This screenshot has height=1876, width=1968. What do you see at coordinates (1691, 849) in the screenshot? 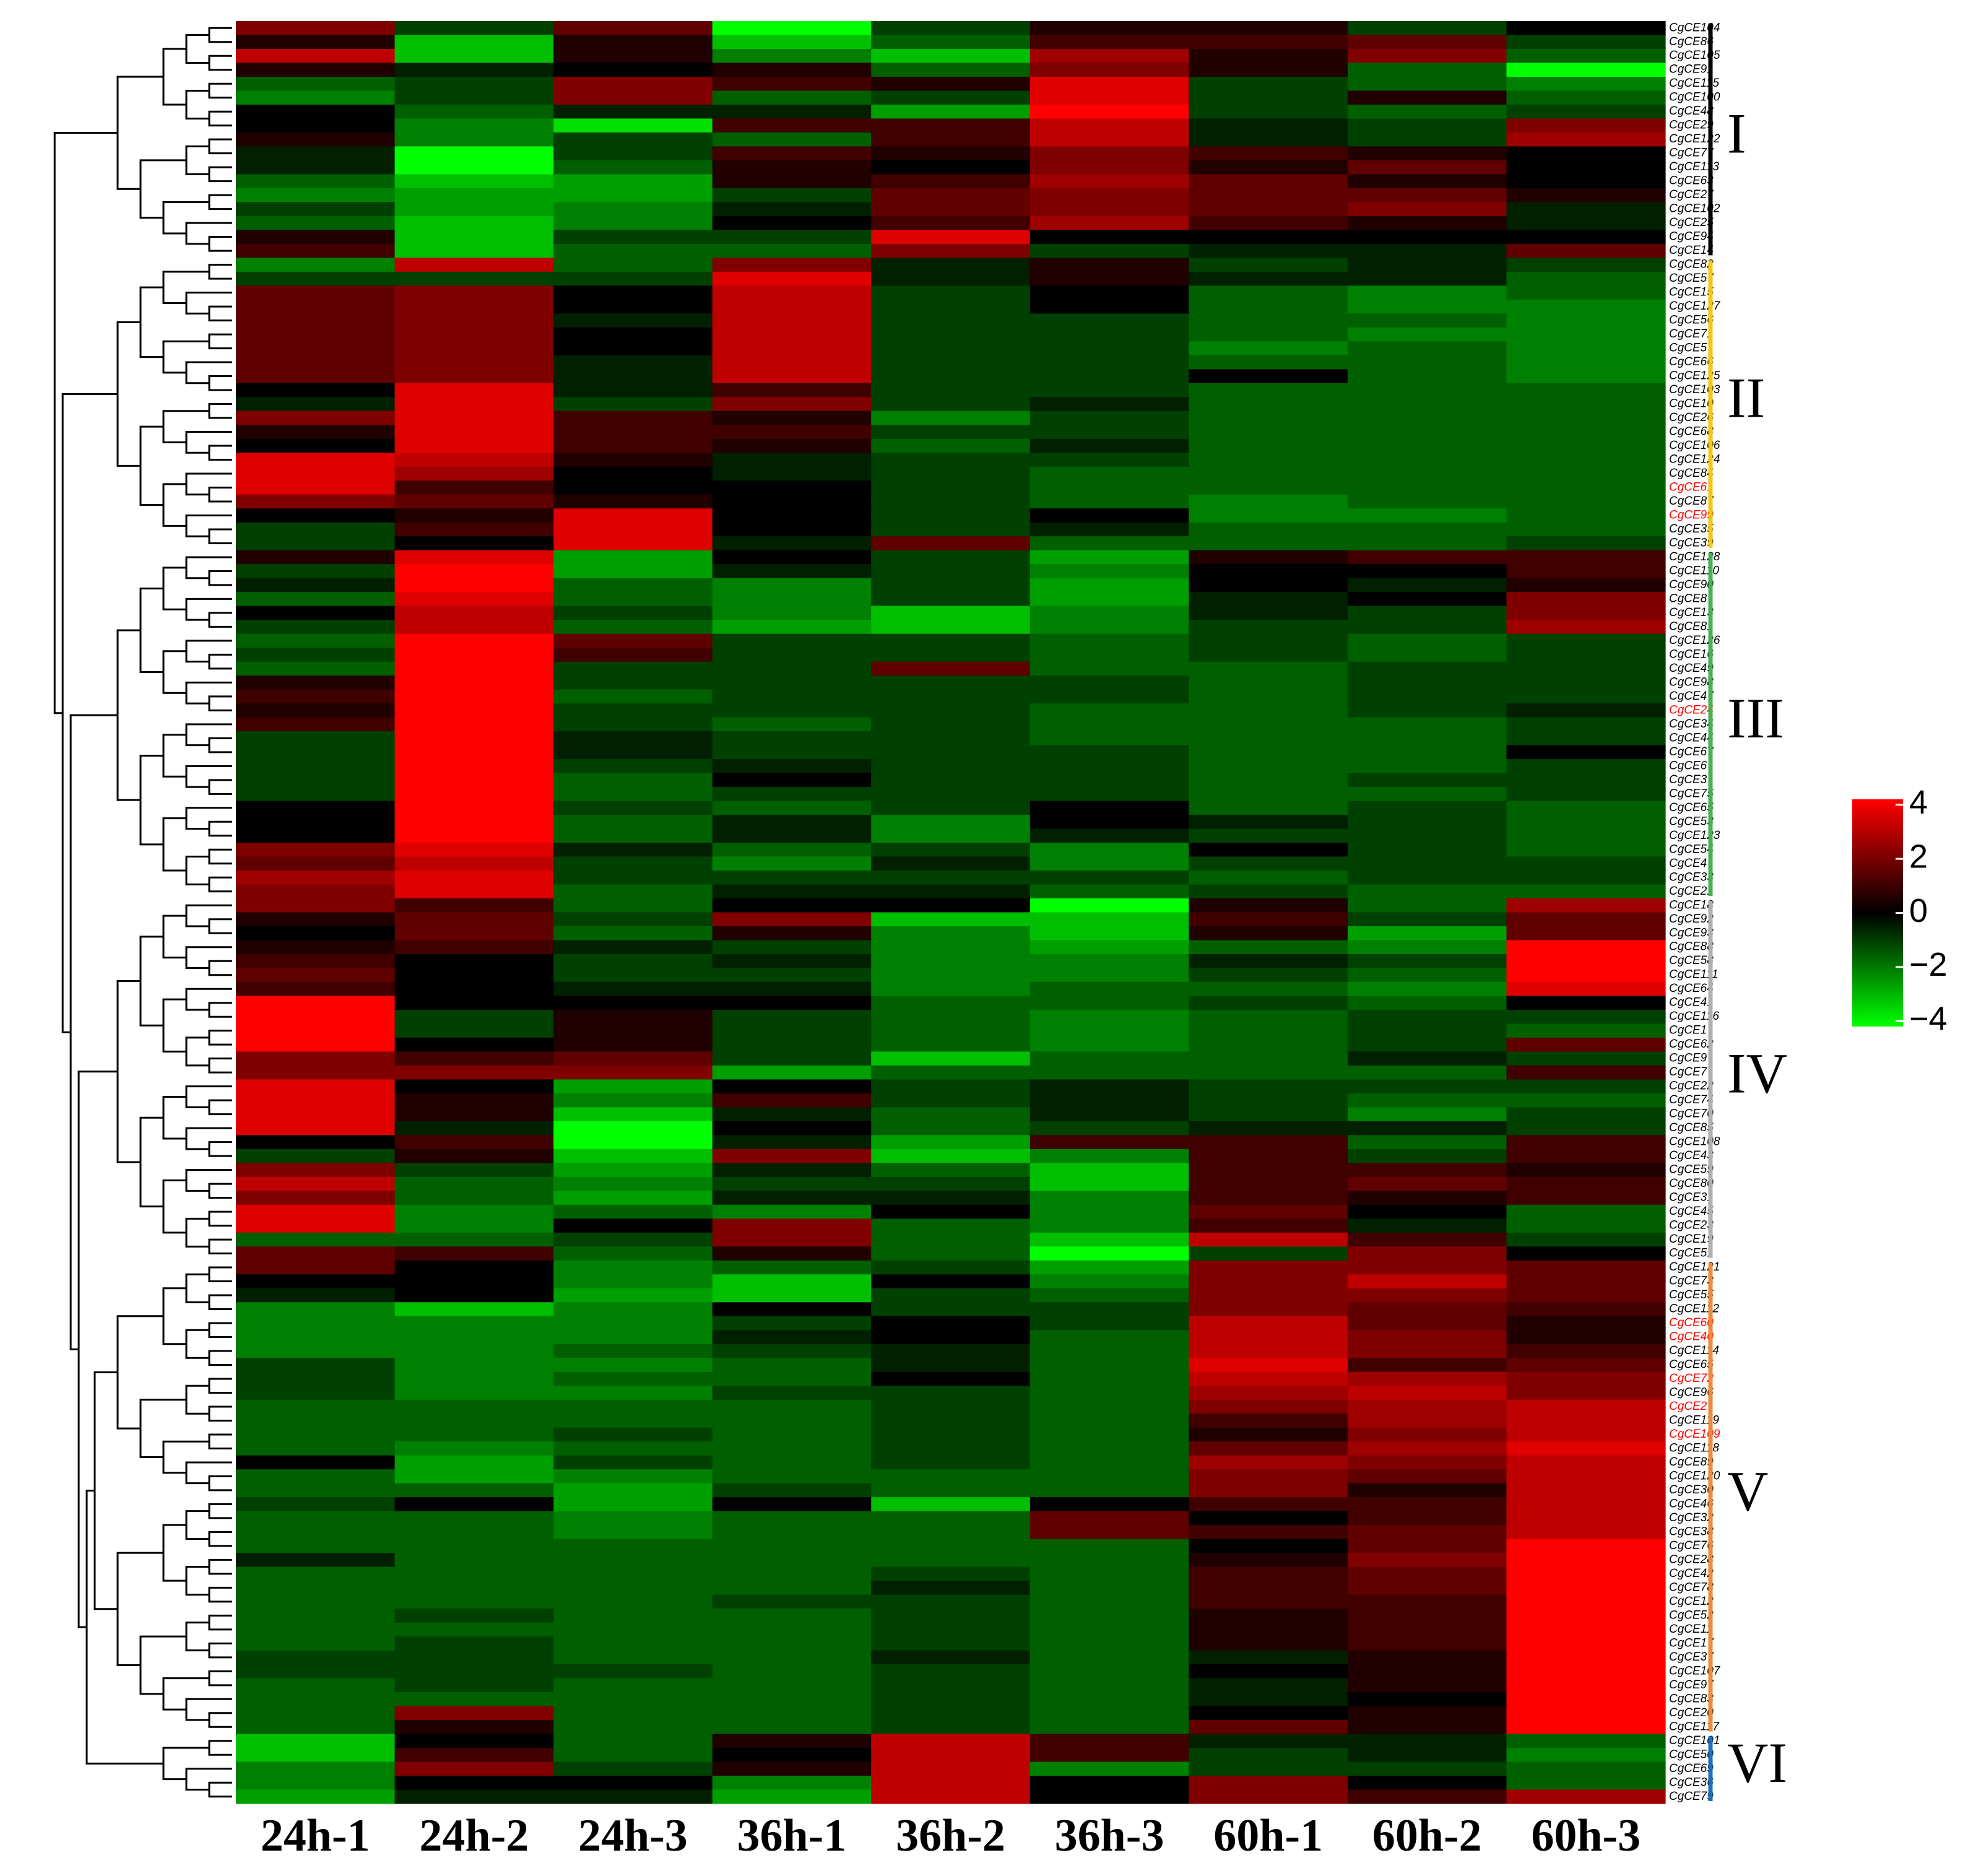
I see `row-label: CgCE54` at bounding box center [1691, 849].